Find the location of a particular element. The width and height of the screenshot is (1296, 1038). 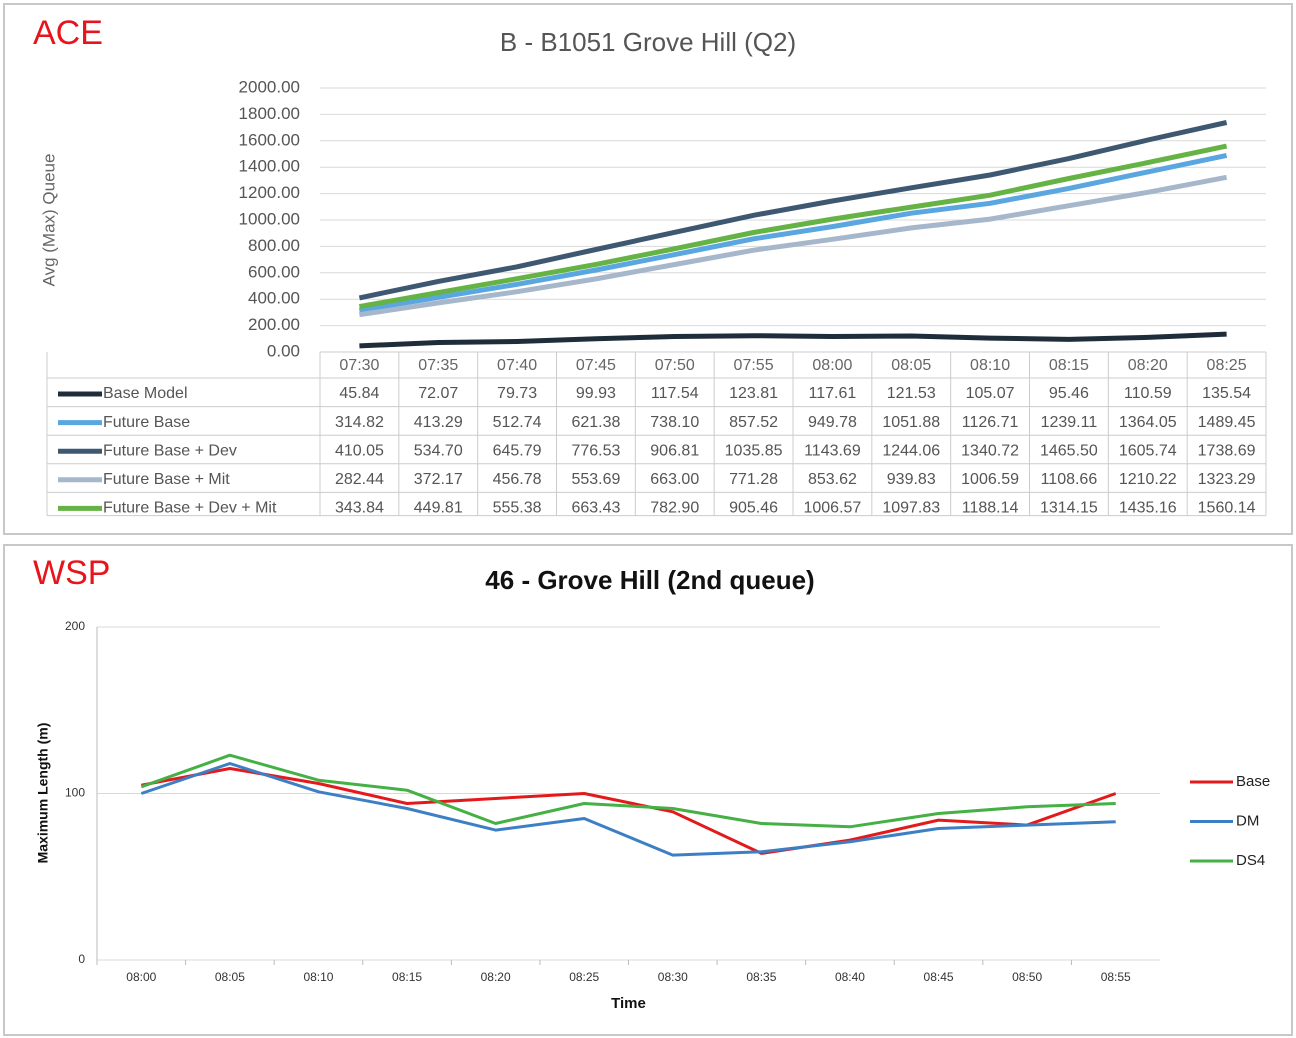

table-value: 410.05 is located at coordinates (359, 450).